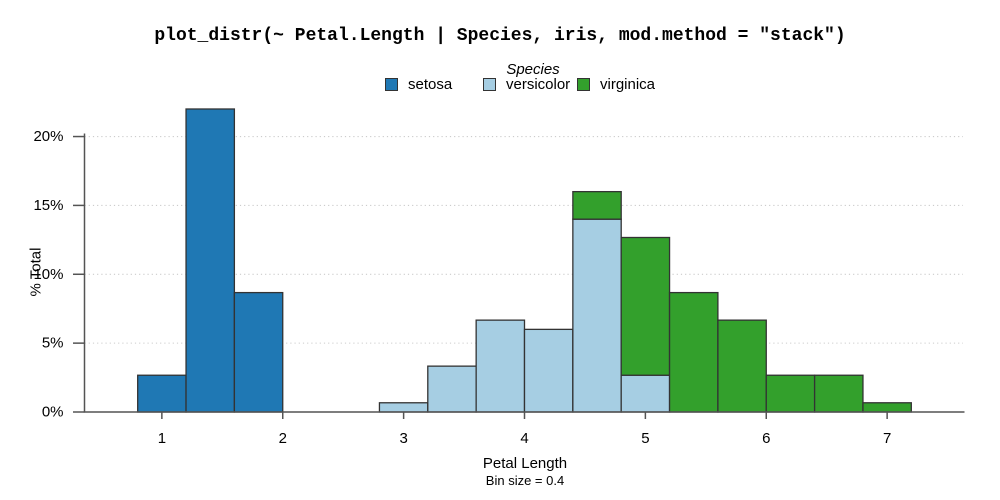 Image resolution: width=1000 pixels, height=500 pixels. What do you see at coordinates (645, 438) in the screenshot?
I see `x-tick-label: 5` at bounding box center [645, 438].